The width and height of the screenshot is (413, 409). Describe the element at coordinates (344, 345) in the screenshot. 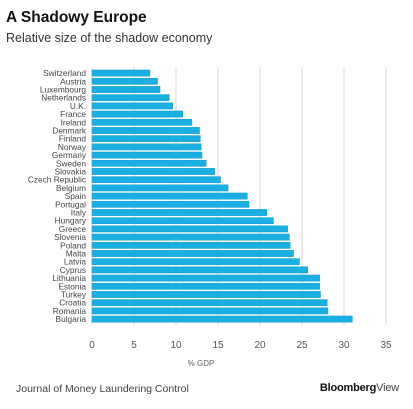

I see `x-tick-label: 30` at that location.